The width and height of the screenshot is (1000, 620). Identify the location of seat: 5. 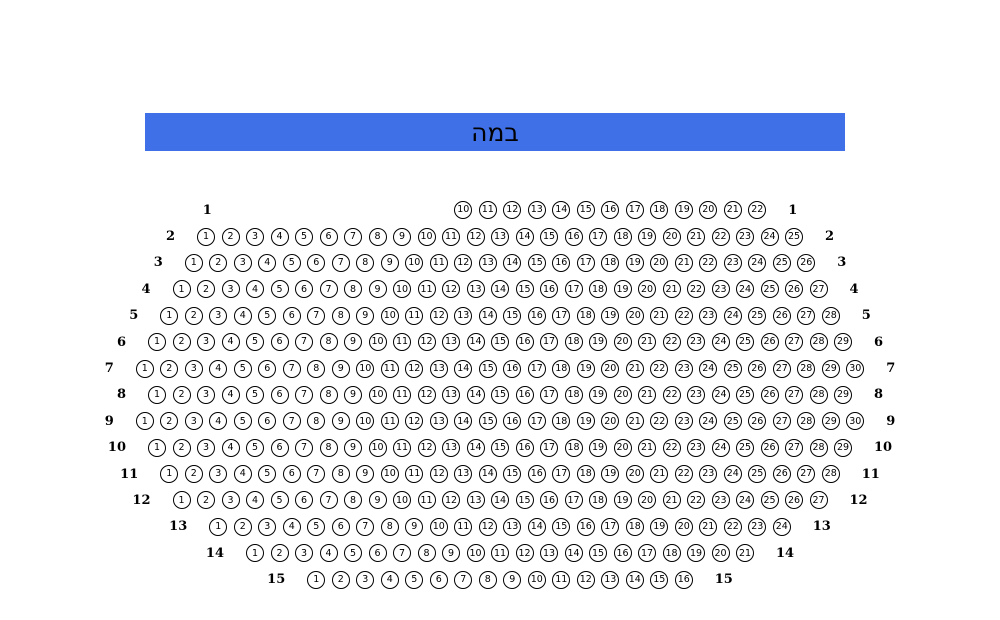
(255, 342).